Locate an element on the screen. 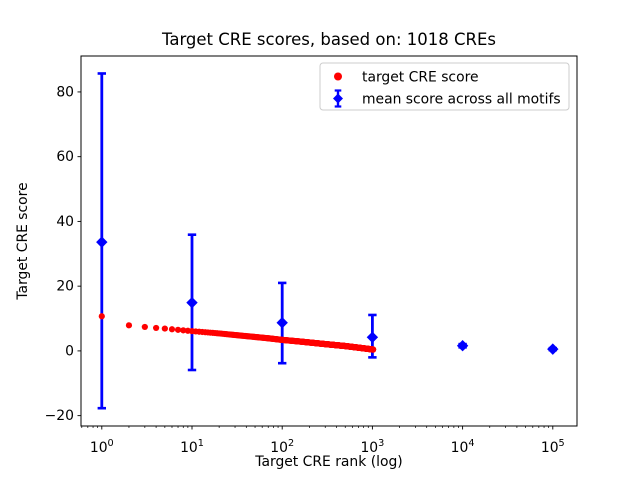  legend-box is located at coordinates (444, 86).